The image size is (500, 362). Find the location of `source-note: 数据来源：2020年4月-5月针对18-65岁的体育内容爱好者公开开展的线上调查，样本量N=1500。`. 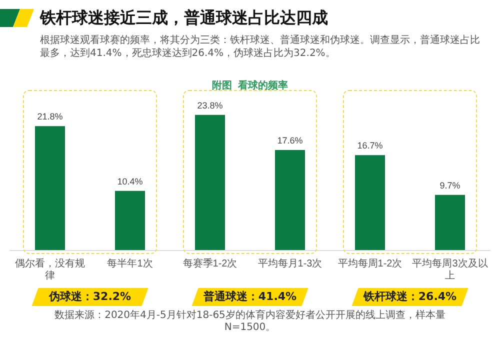

source-note: 数据来源：2020年4月-5月针对18-65岁的体育内容爱好者公开开展的线上调查，样本量N=1500。 is located at coordinates (250, 322).